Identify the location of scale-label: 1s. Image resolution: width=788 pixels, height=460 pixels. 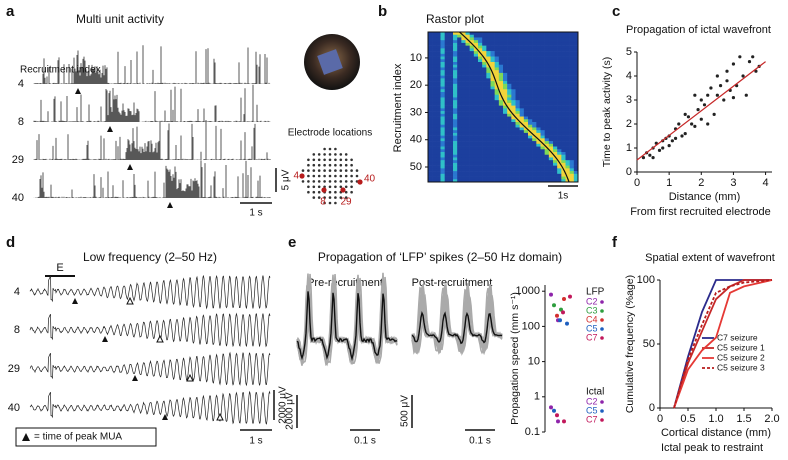
(563, 196).